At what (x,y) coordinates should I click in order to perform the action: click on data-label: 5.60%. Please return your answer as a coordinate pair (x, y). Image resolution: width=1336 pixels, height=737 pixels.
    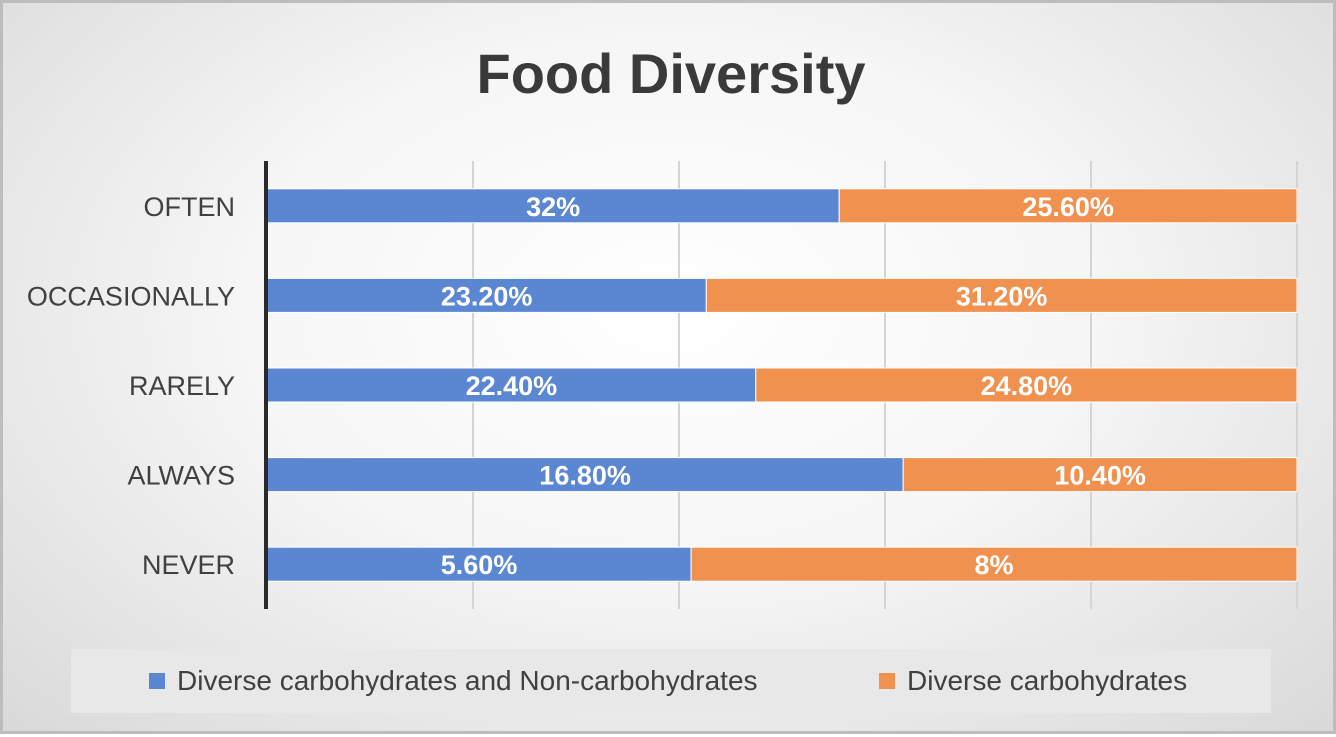
    Looking at the image, I should click on (479, 565).